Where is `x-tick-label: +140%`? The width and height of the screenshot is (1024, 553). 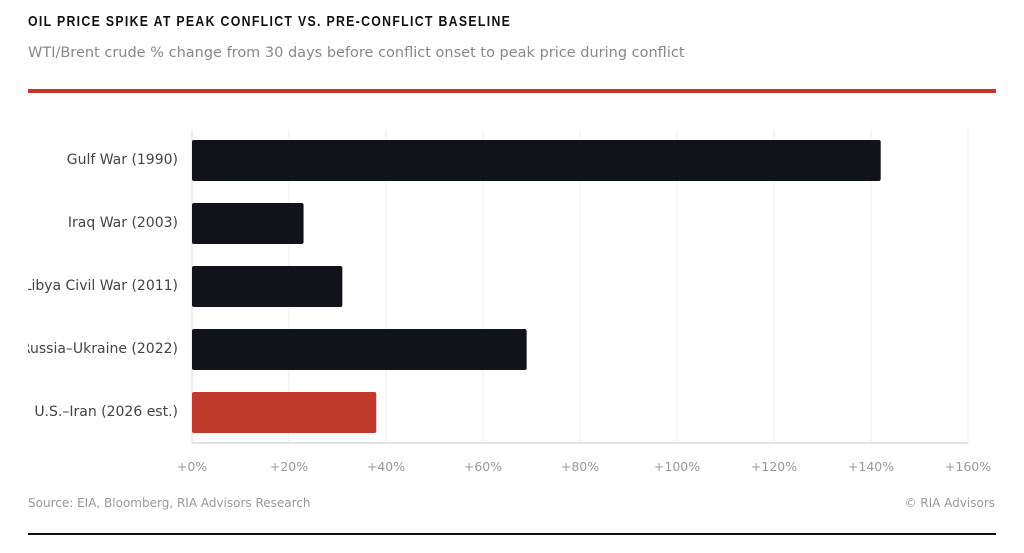 x-tick-label: +140% is located at coordinates (871, 466).